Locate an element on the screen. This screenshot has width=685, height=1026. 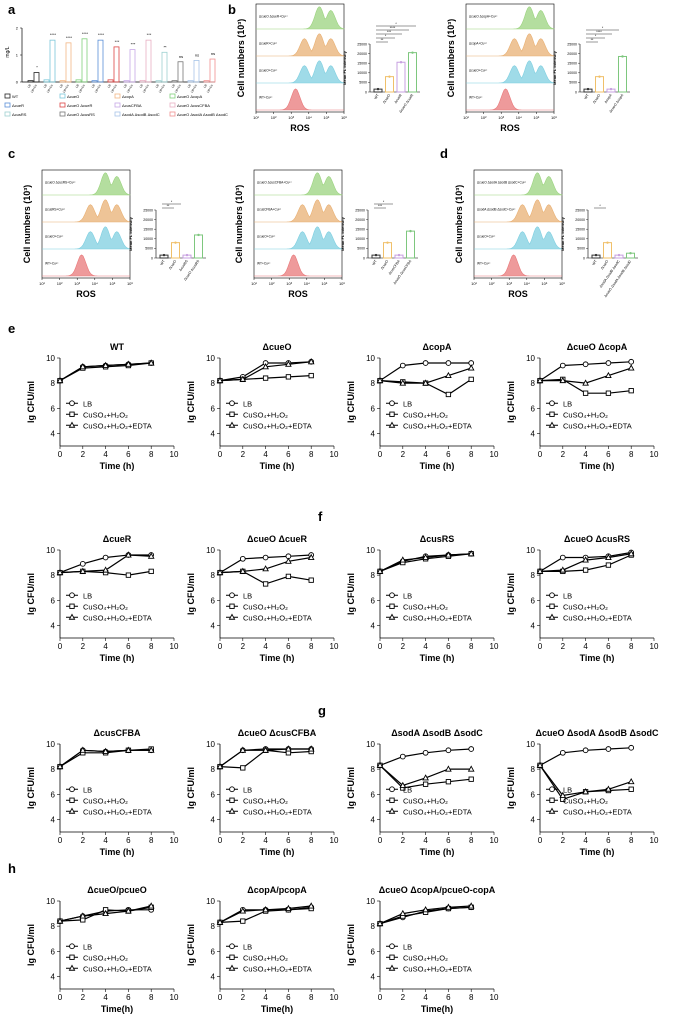
flow-b2-sig: ** is located at coordinates (592, 40).